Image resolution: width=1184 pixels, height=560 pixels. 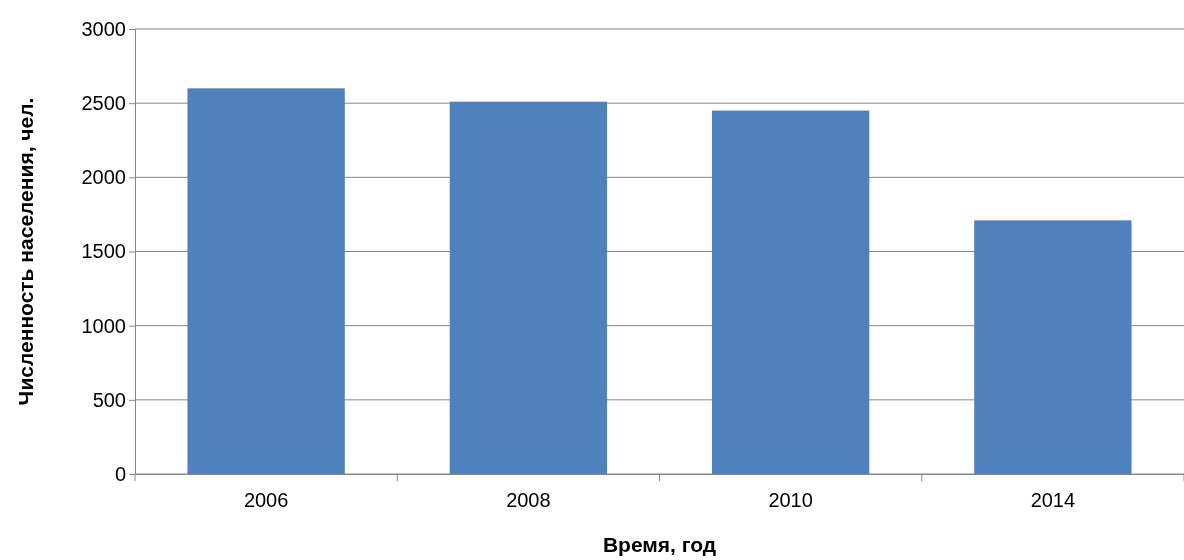 I want to click on y-tick-label: 0, so click(x=120, y=473).